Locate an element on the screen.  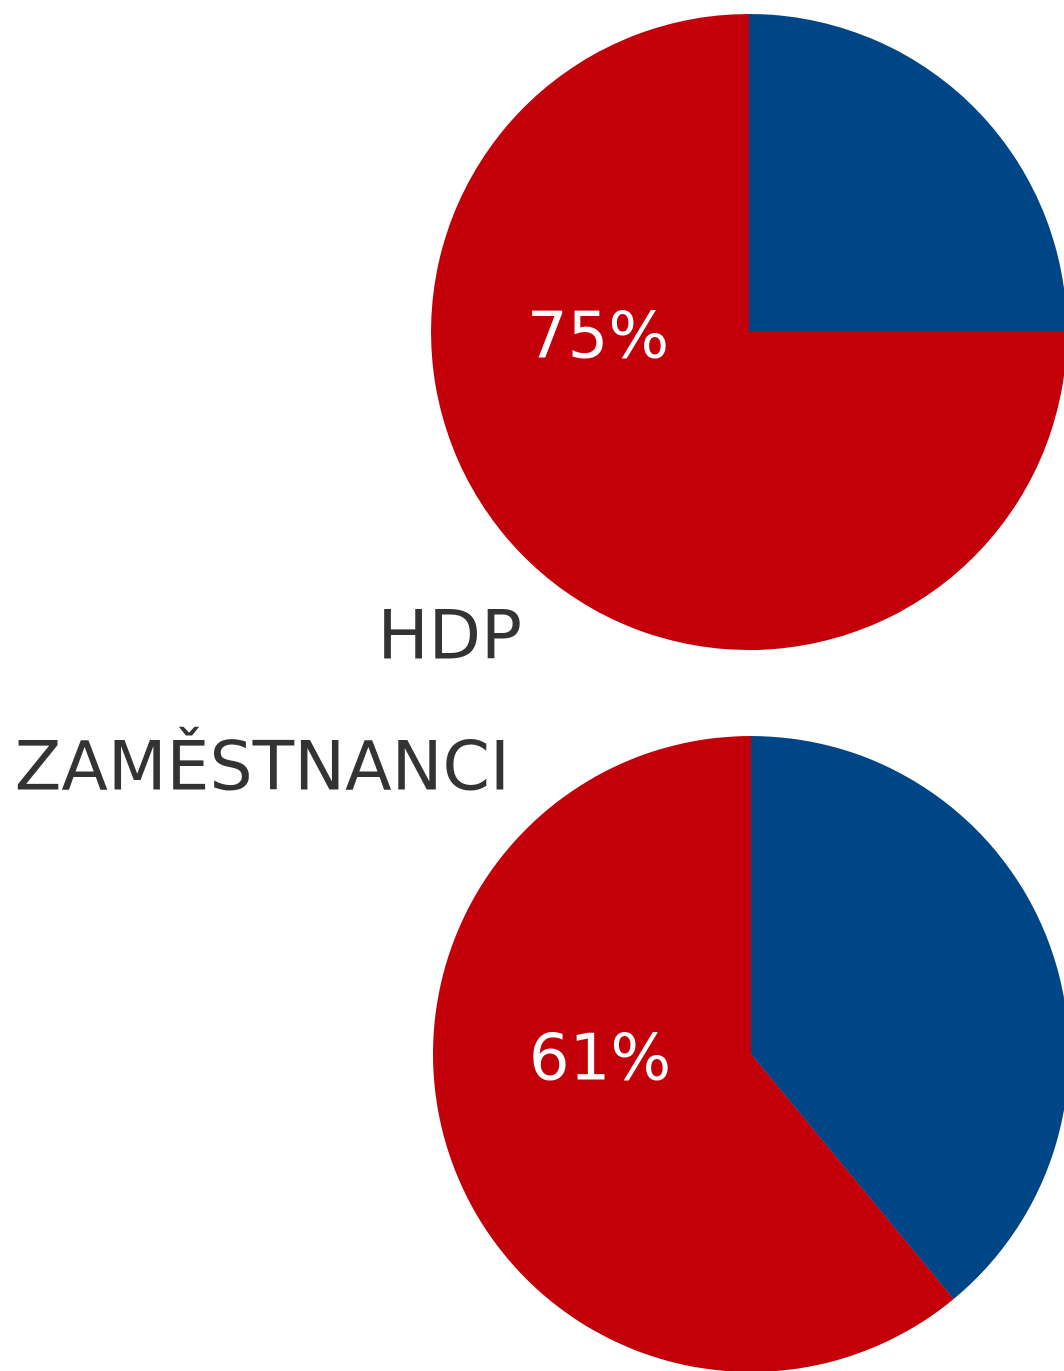
chart-title: ZAMĚSTNANCI is located at coordinates (262, 767).